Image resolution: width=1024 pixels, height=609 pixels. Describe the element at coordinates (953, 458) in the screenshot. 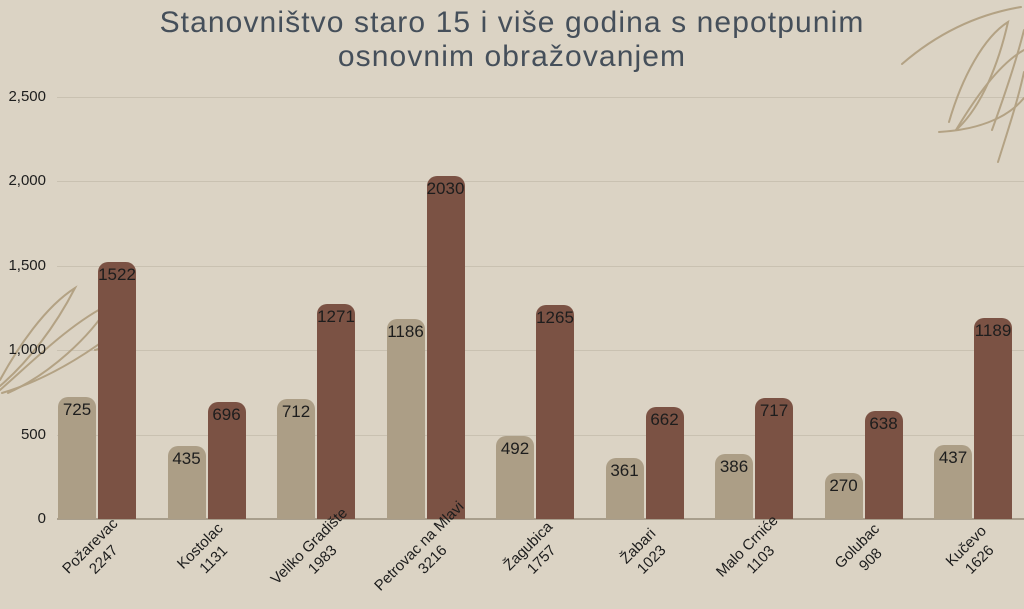

I see `bar-value-label: 437` at that location.